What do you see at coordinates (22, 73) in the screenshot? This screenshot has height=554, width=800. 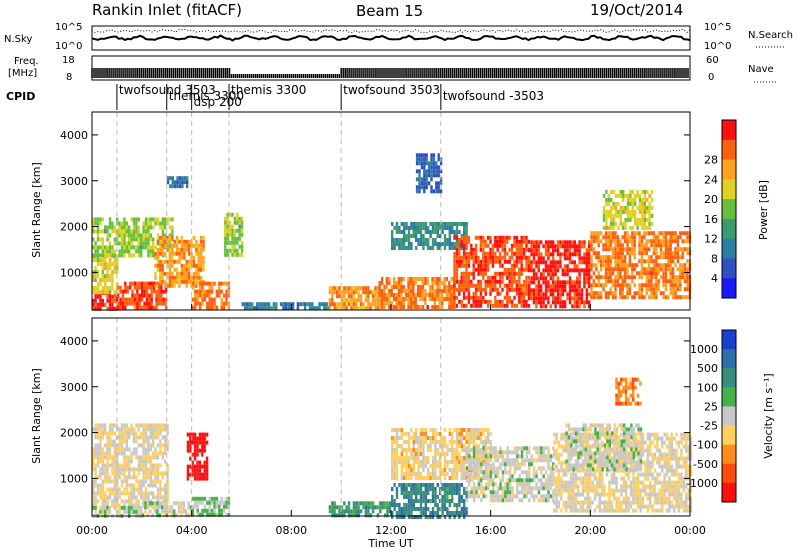 I see `freq-label-line2: [MHz]` at bounding box center [22, 73].